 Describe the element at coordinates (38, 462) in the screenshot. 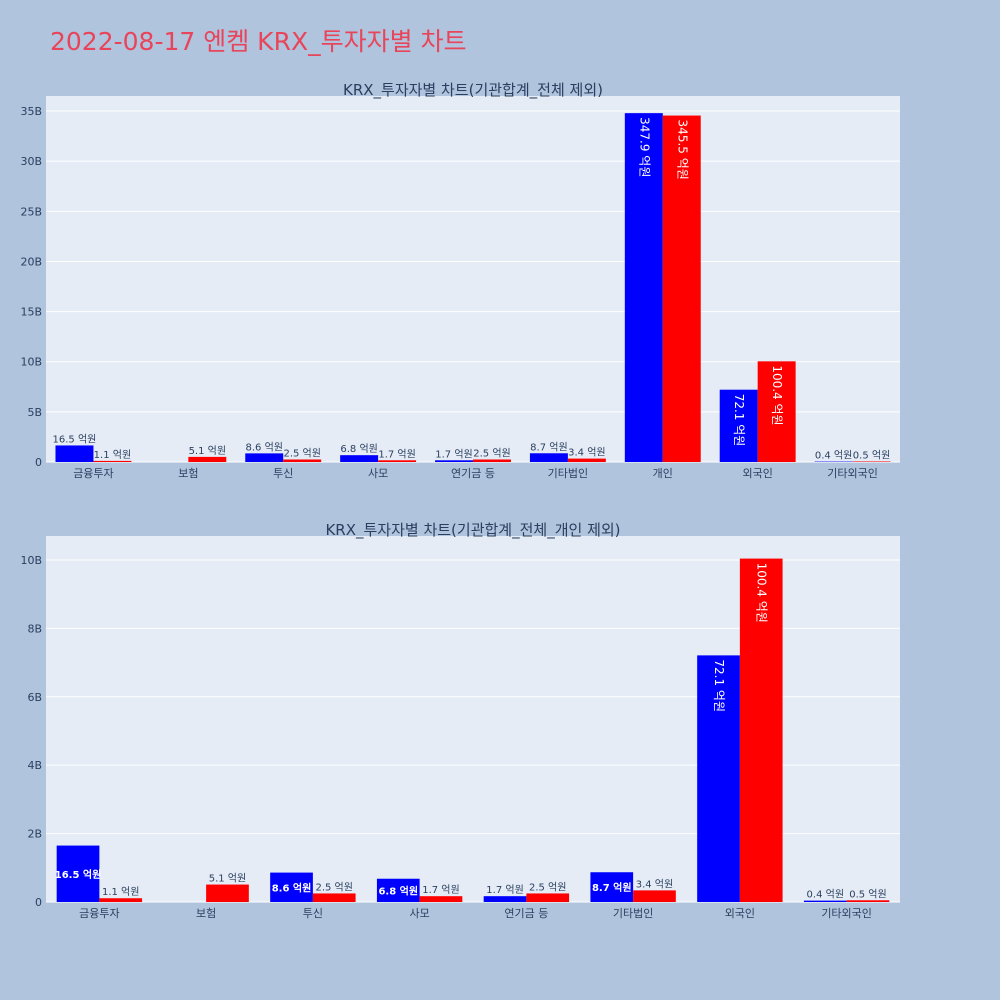

I see `chart-top-ytick-label: 0` at that location.